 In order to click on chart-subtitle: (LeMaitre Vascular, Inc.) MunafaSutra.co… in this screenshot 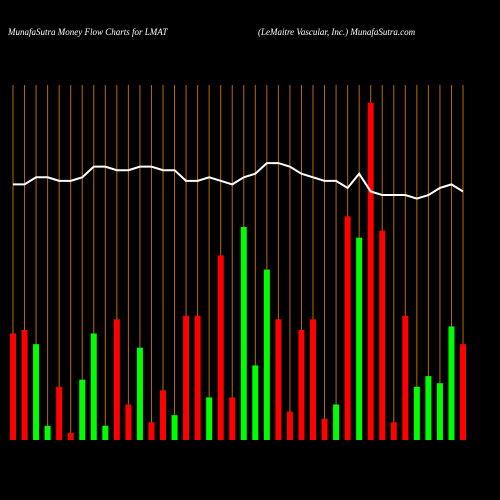, I will do `click(337, 32)`.